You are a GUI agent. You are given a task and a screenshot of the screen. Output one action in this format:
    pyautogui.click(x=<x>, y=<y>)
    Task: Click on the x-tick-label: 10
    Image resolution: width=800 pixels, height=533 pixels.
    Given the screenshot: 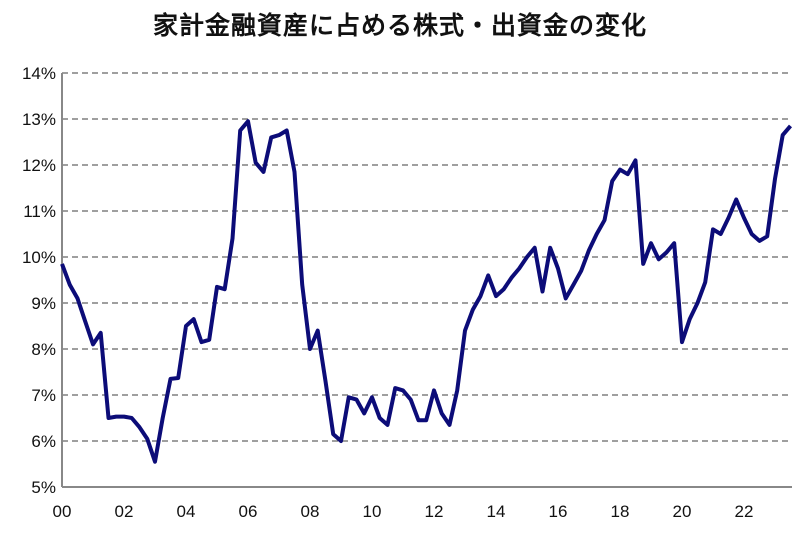 What is the action you would take?
    pyautogui.click(x=372, y=511)
    